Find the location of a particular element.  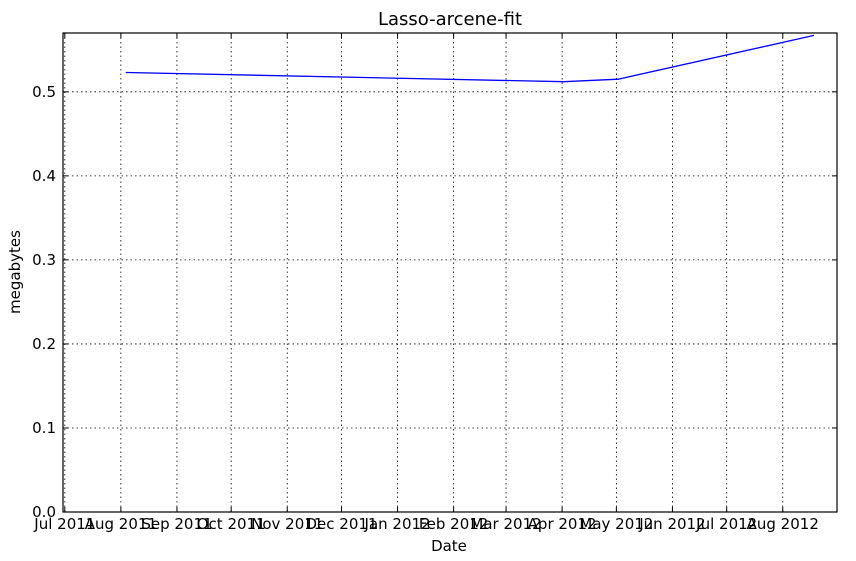

x-tick-label: Aug 2011 is located at coordinates (121, 524).